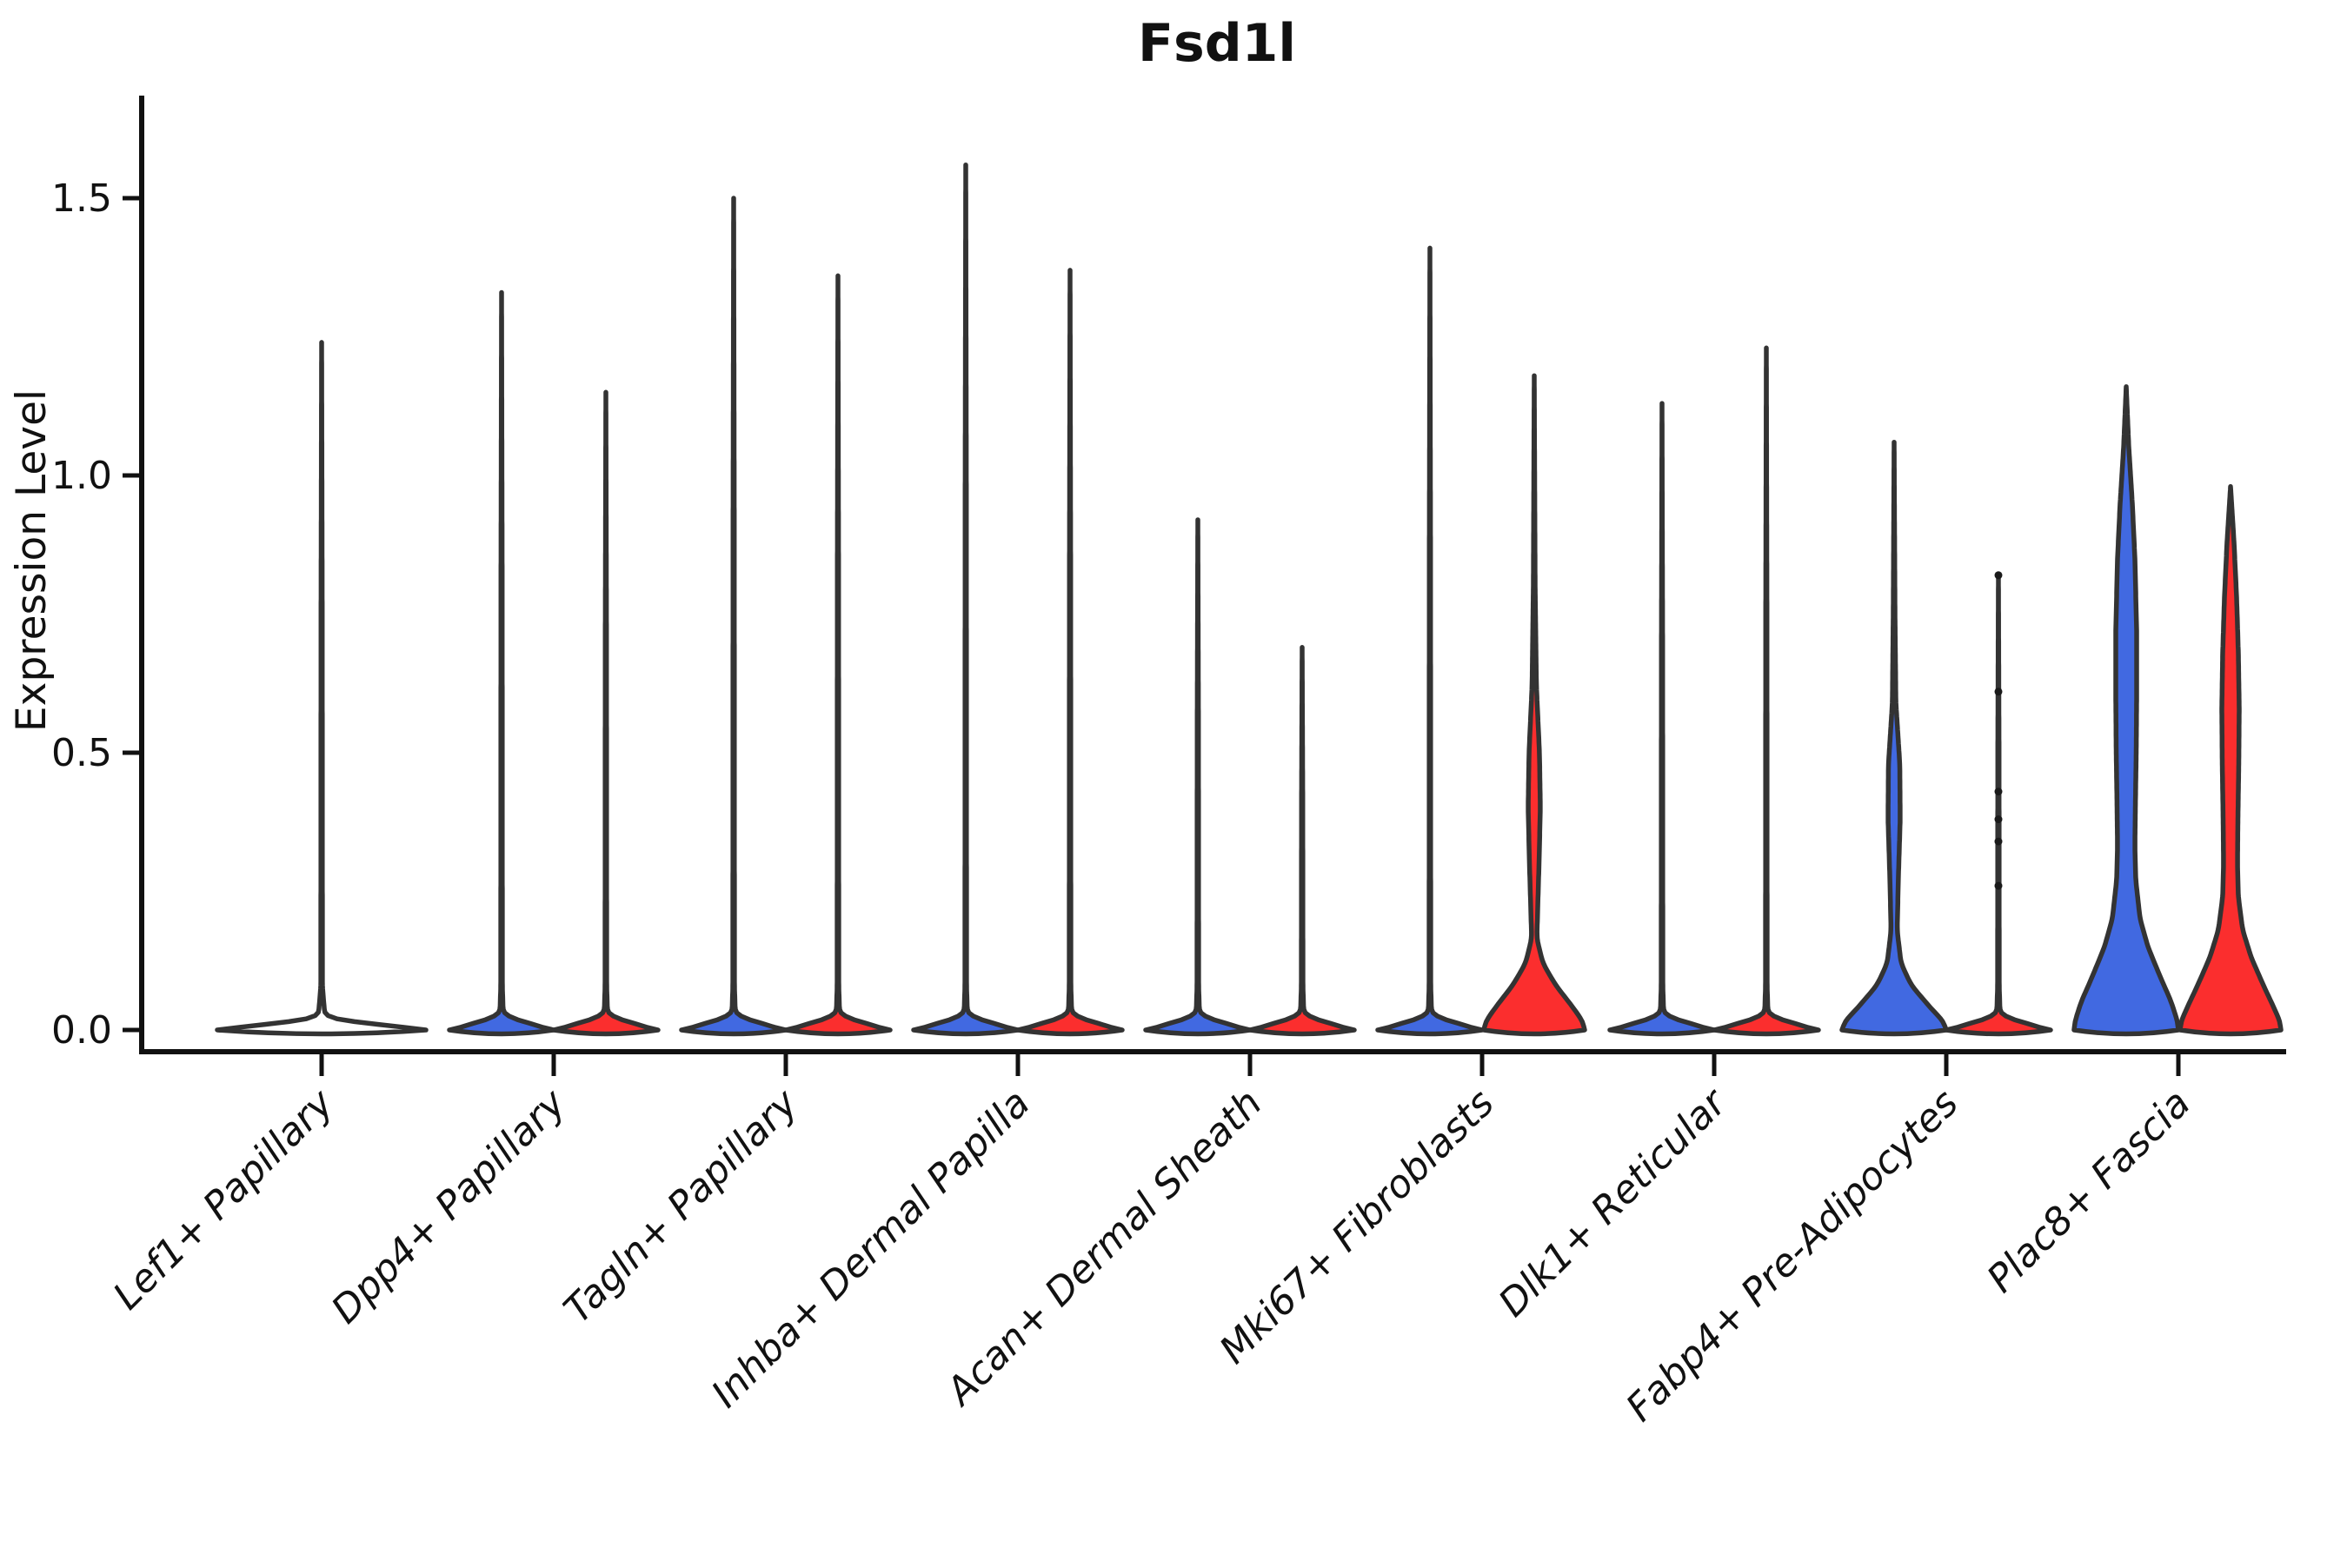  What do you see at coordinates (1767, 691) in the screenshot?
I see `violin-dlk1-reticular-right` at bounding box center [1767, 691].